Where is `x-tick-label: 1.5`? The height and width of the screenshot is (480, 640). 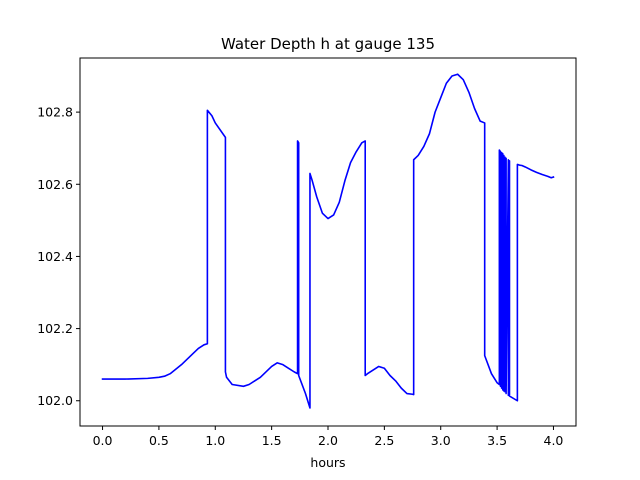 x-tick-label: 1.5 is located at coordinates (272, 440).